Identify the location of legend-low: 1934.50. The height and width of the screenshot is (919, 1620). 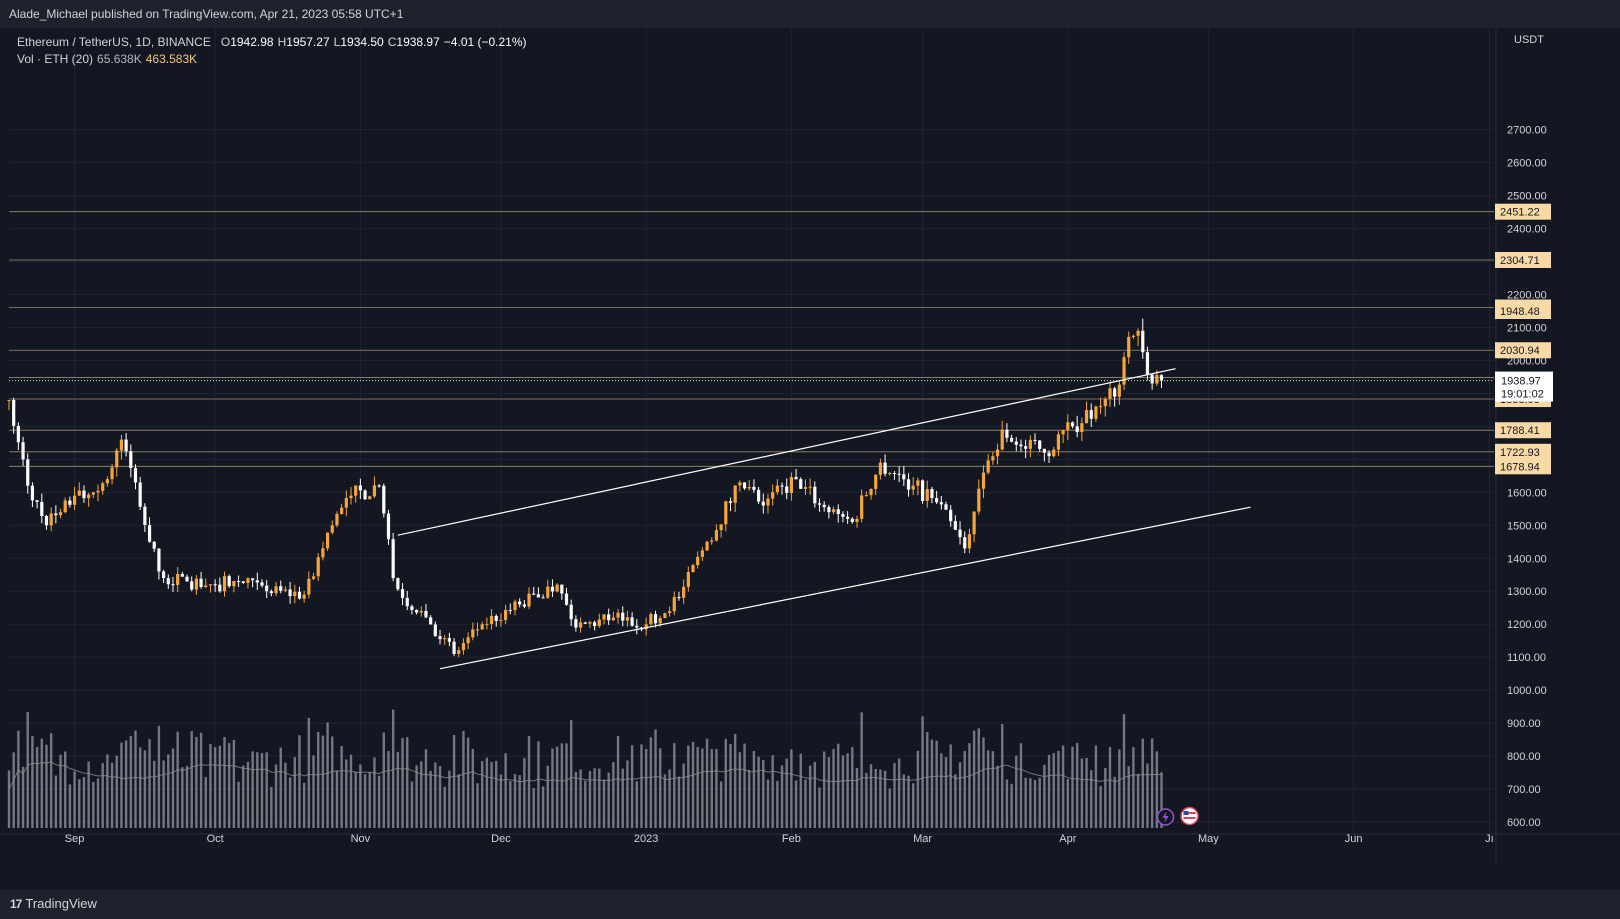
(362, 42).